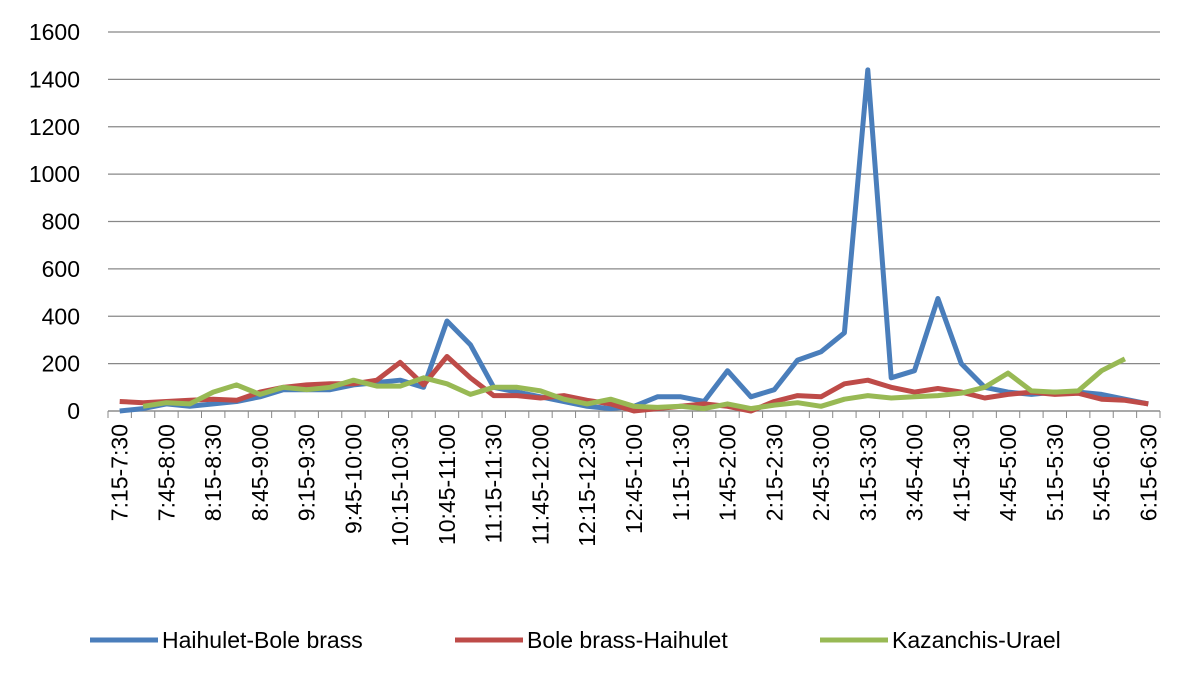 This screenshot has height=675, width=1181. What do you see at coordinates (634, 384) in the screenshot?
I see `series-line` at bounding box center [634, 384].